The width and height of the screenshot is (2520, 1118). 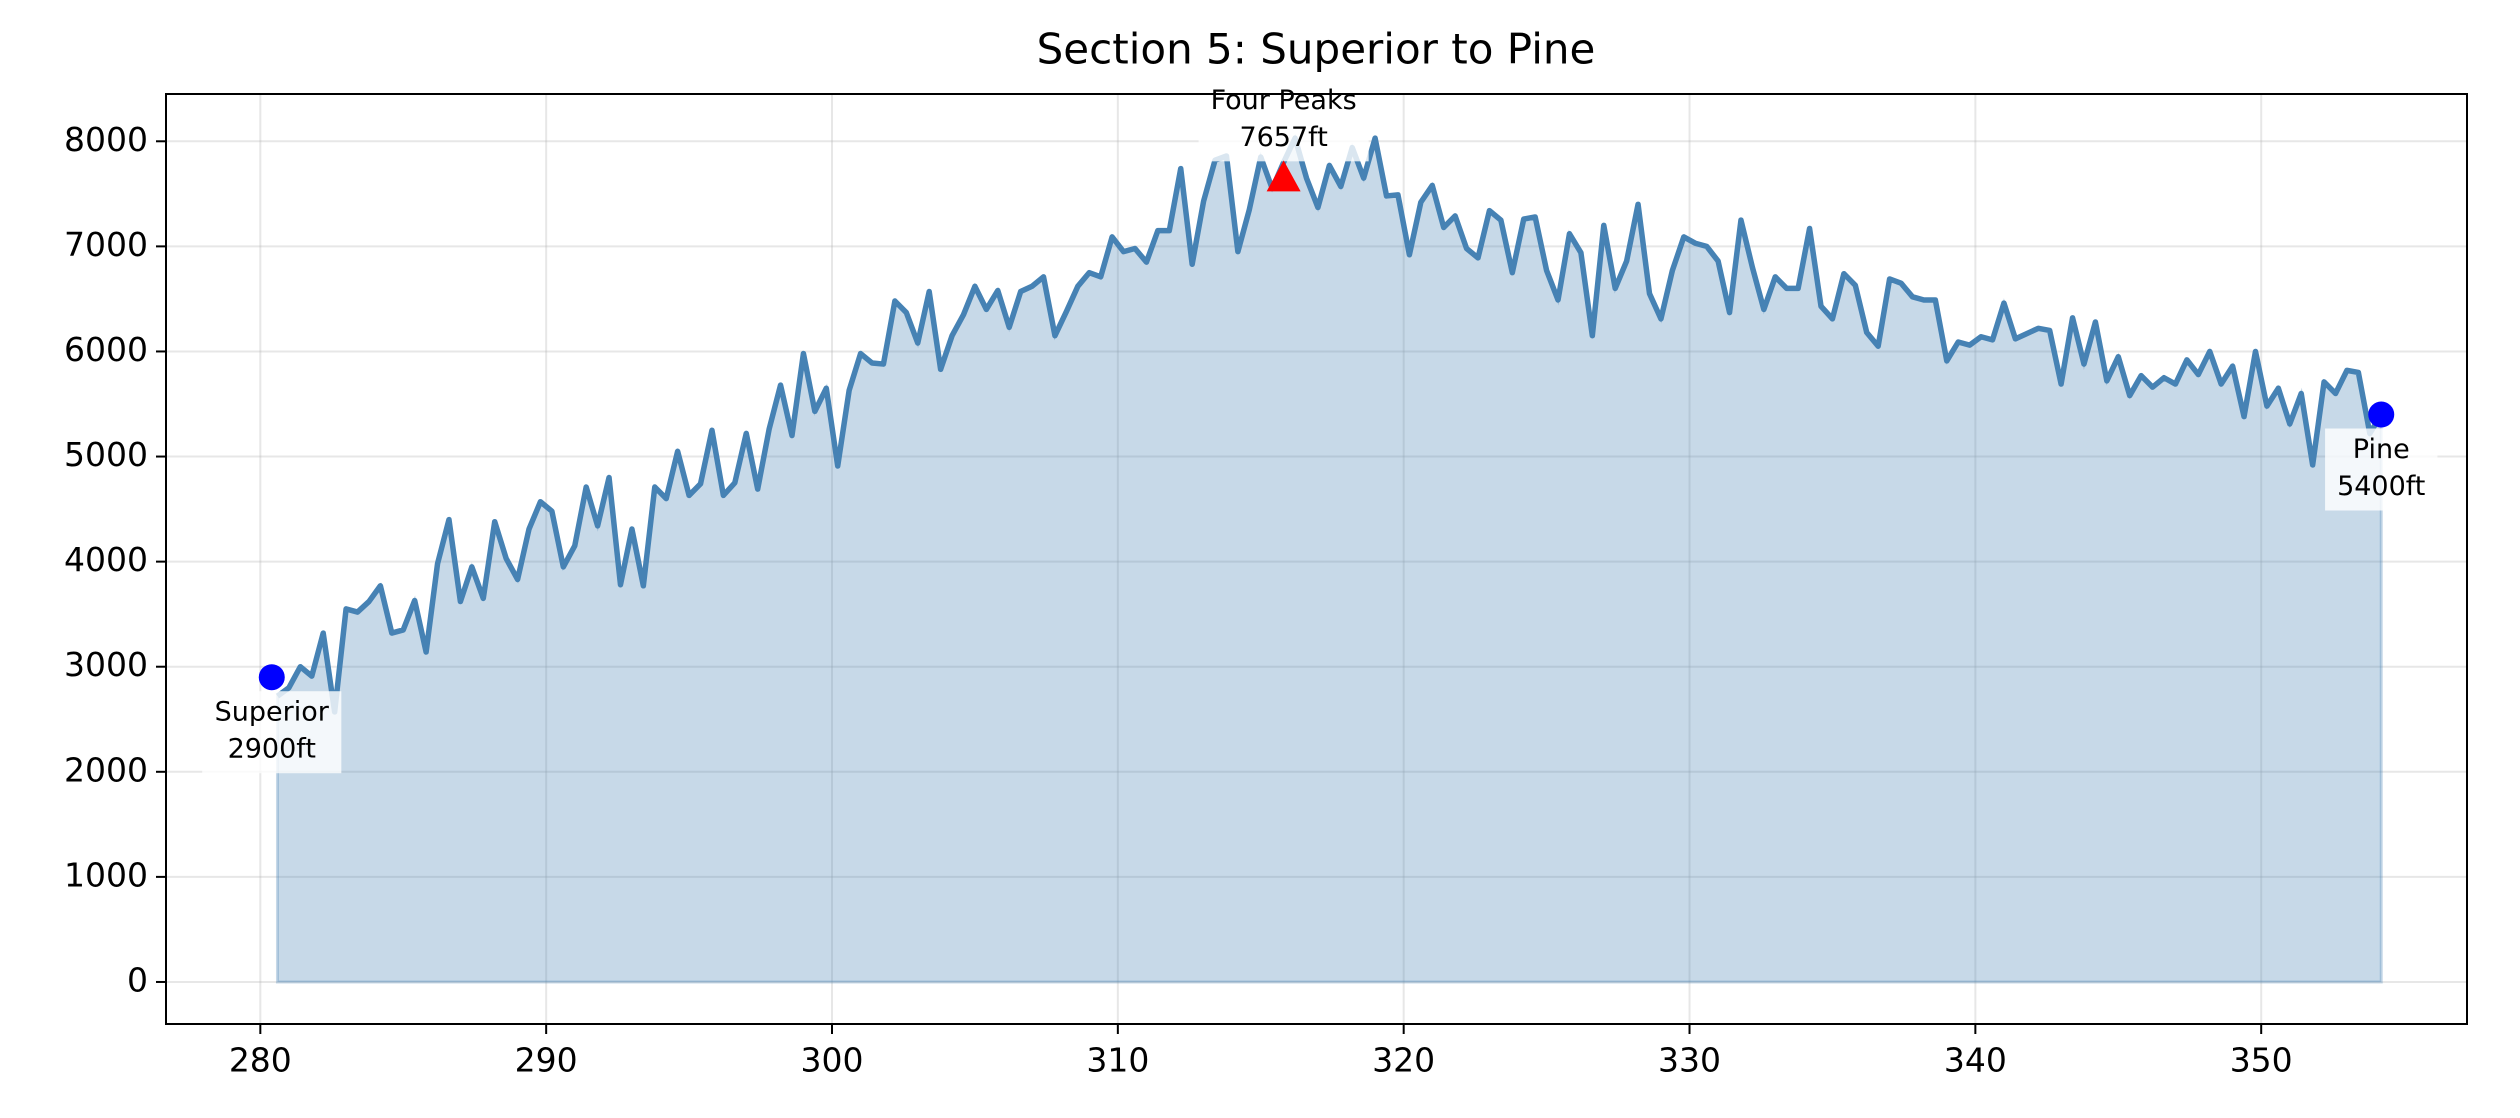 What do you see at coordinates (1403, 1060) in the screenshot?
I see `x-tick-label: 320` at bounding box center [1403, 1060].